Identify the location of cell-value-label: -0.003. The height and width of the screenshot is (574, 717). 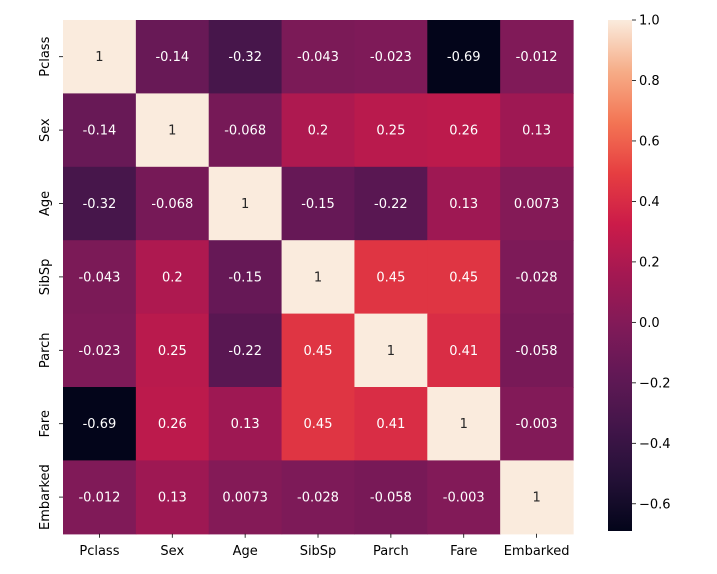
(464, 498).